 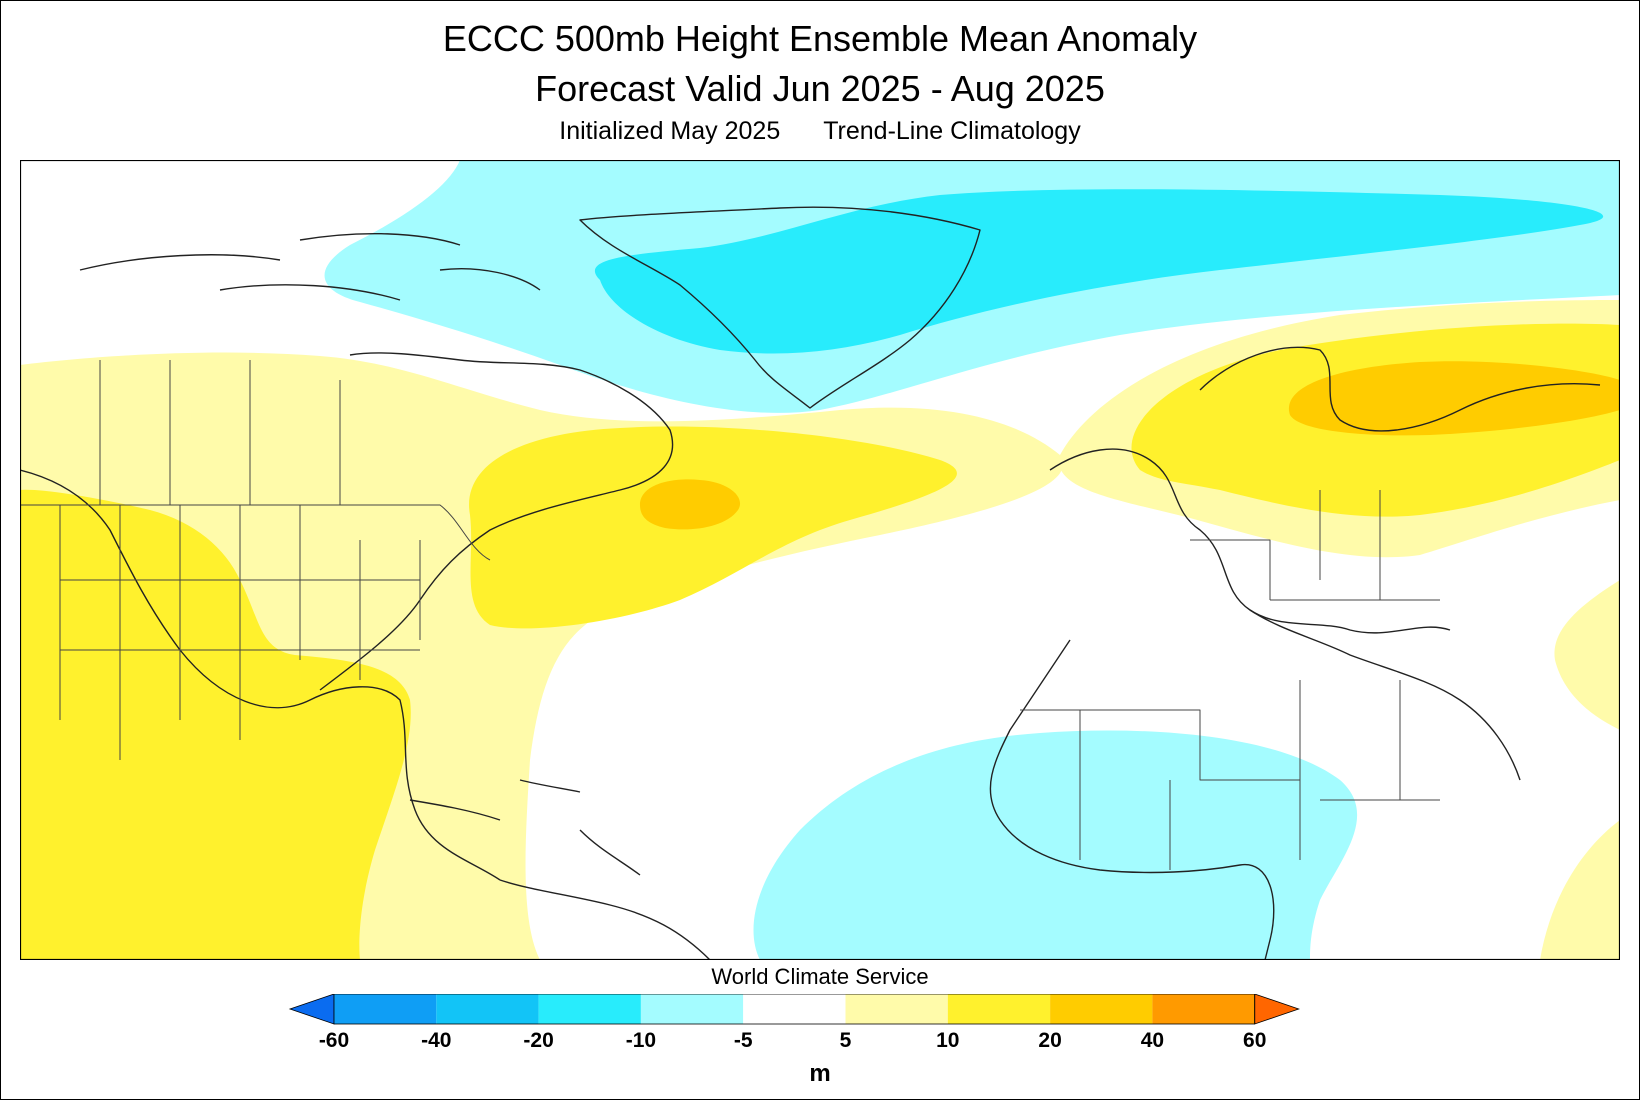 I want to click on legend-tick-label: 20, so click(x=1049, y=1040).